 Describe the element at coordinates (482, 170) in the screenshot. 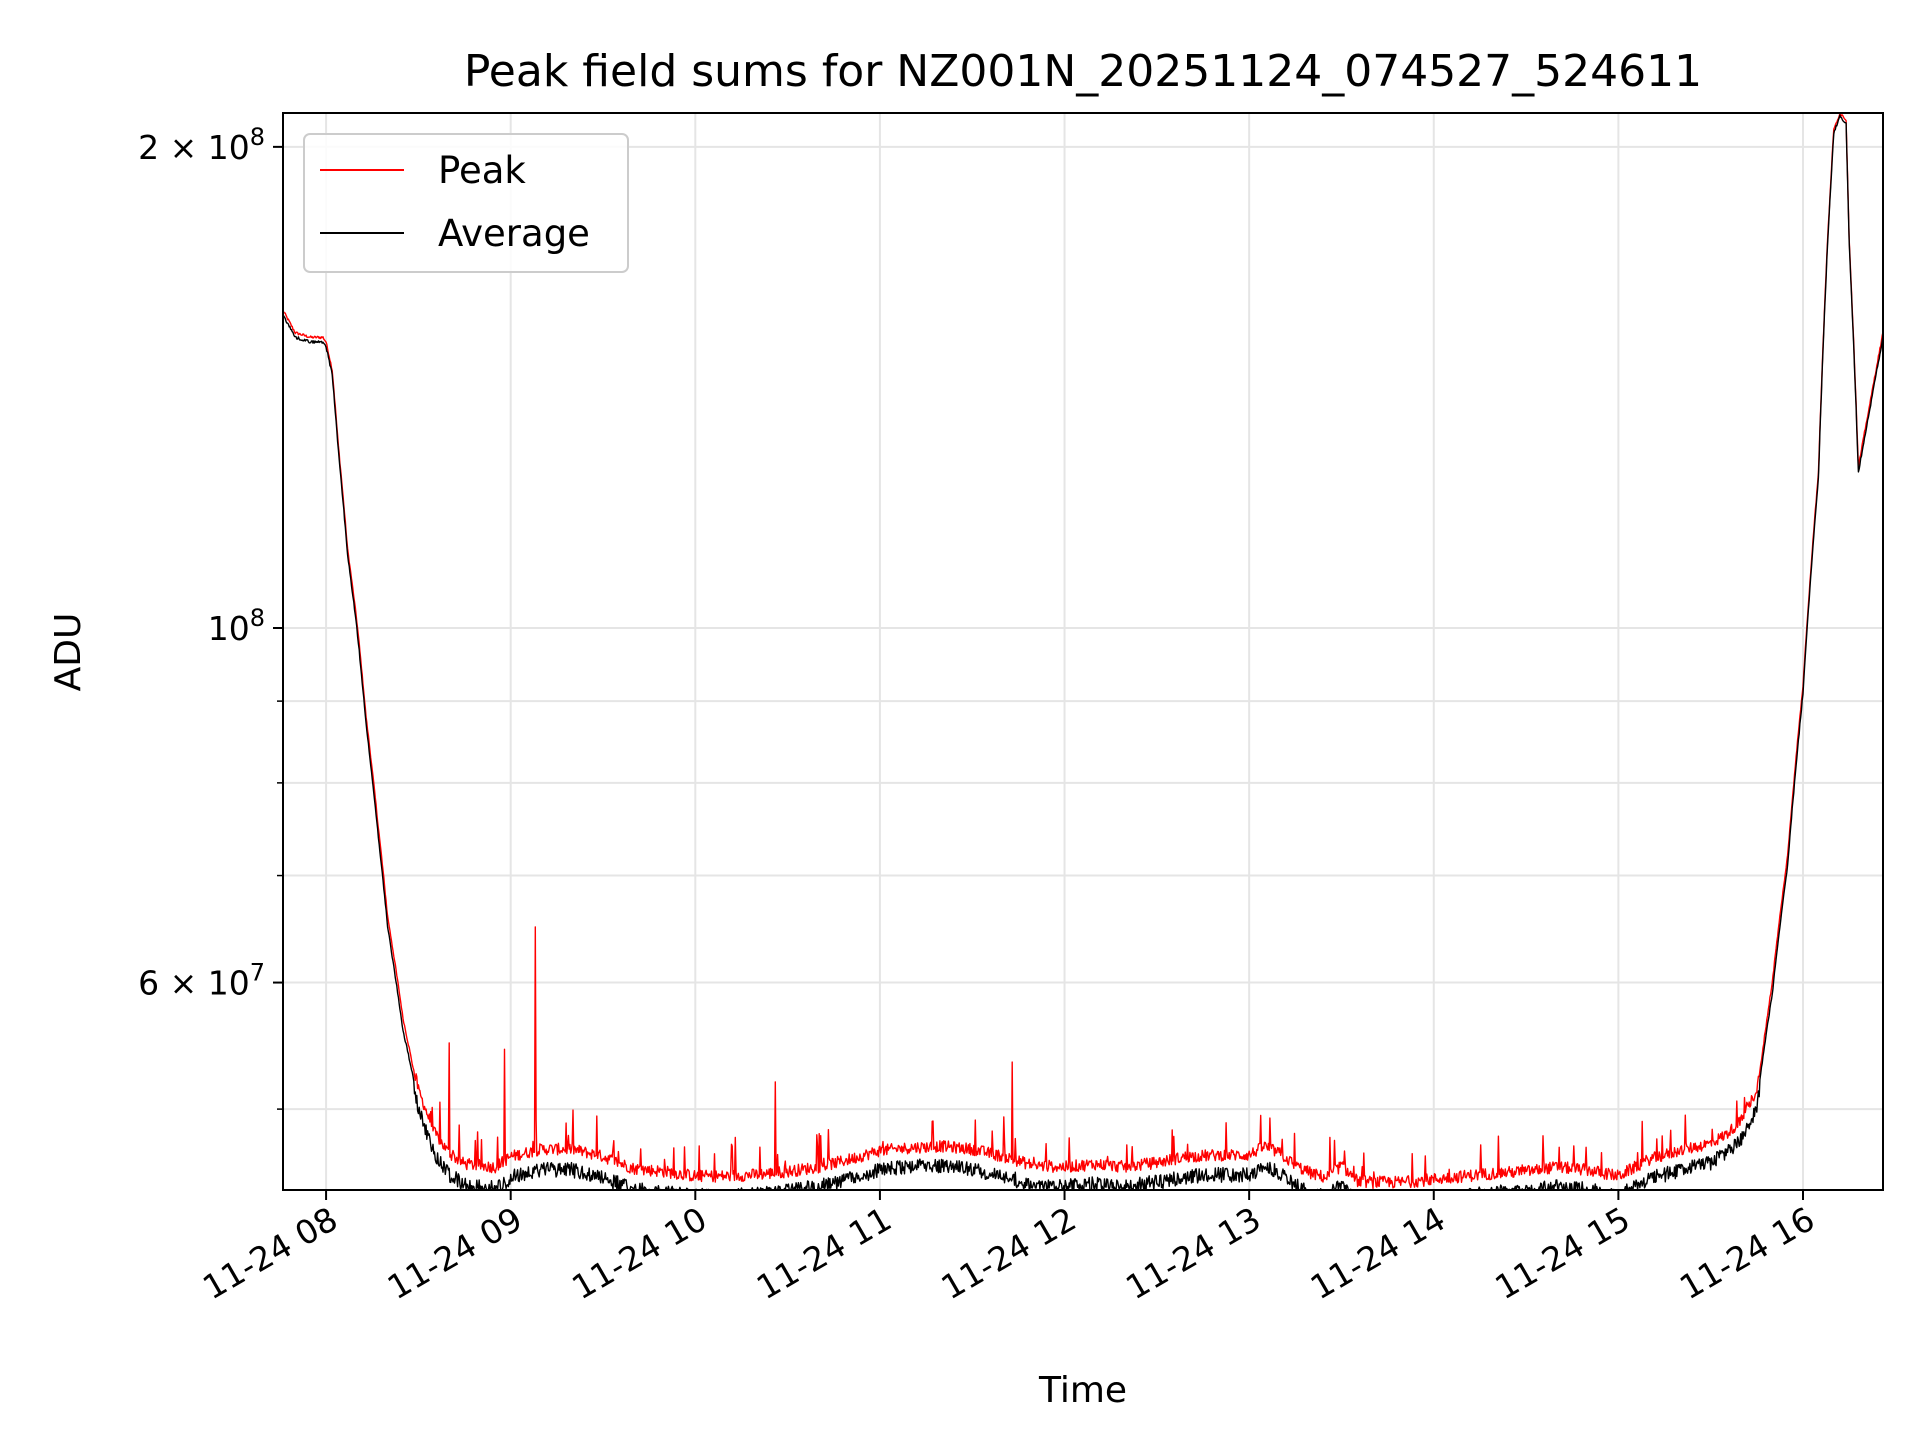

I see `legend-label-peak: Peak` at that location.